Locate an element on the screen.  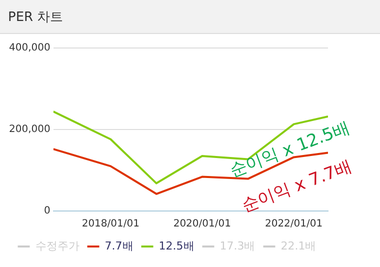
legend-label: 7.7배 is located at coordinates (119, 245).